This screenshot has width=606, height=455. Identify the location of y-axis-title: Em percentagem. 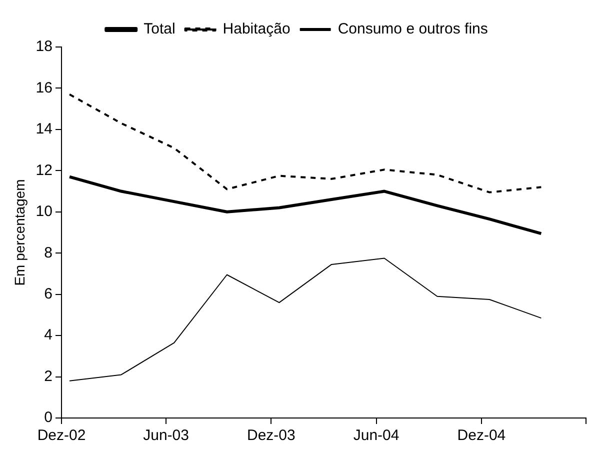
(19, 232).